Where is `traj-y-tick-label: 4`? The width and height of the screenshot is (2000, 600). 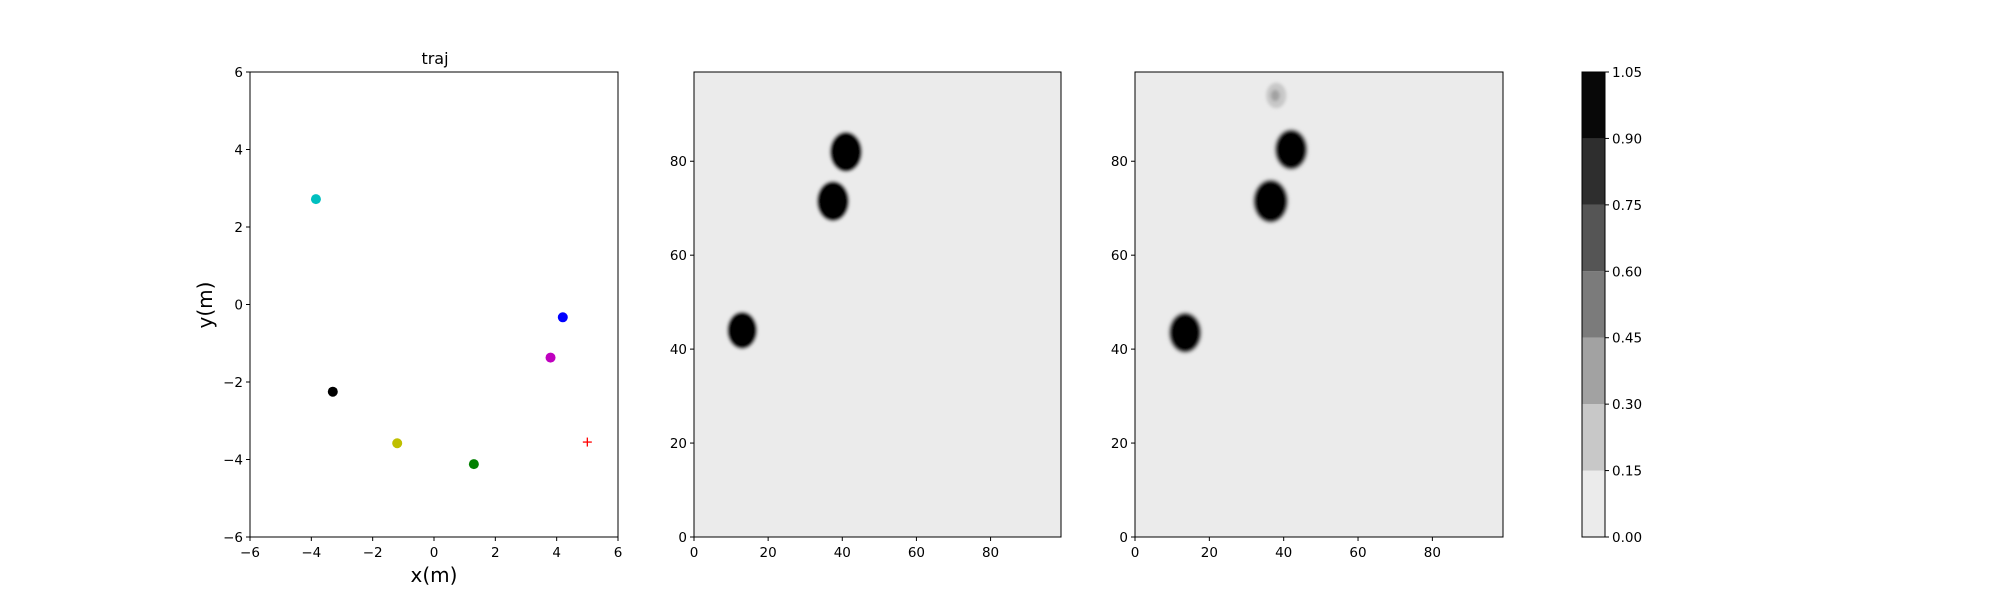 traj-y-tick-label: 4 is located at coordinates (238, 151).